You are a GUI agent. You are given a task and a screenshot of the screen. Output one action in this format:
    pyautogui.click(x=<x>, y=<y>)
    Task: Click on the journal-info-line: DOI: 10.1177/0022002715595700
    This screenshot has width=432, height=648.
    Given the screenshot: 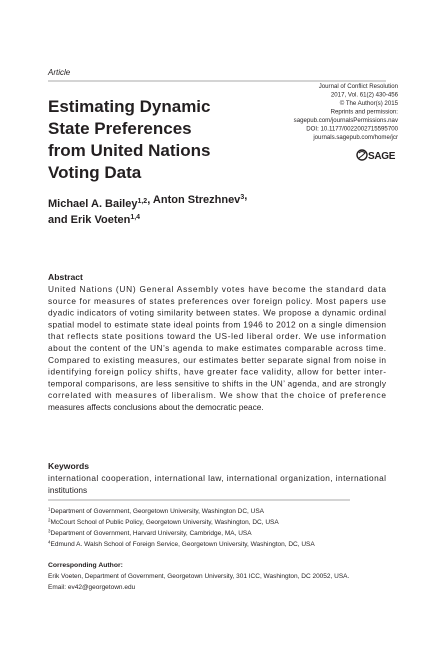 What is the action you would take?
    pyautogui.click(x=352, y=129)
    